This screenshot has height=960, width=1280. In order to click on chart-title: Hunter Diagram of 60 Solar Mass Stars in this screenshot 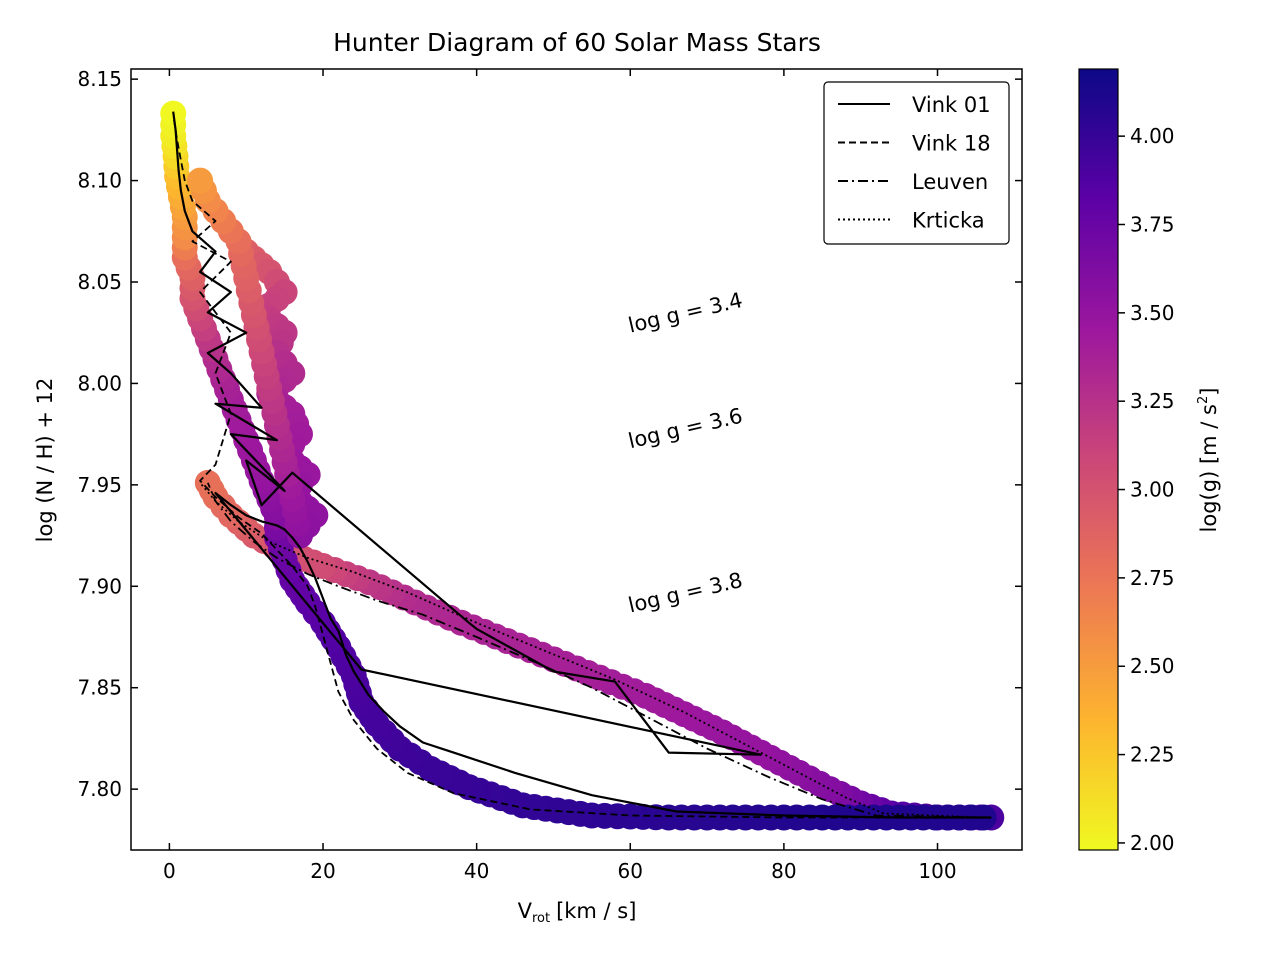, I will do `click(577, 42)`.